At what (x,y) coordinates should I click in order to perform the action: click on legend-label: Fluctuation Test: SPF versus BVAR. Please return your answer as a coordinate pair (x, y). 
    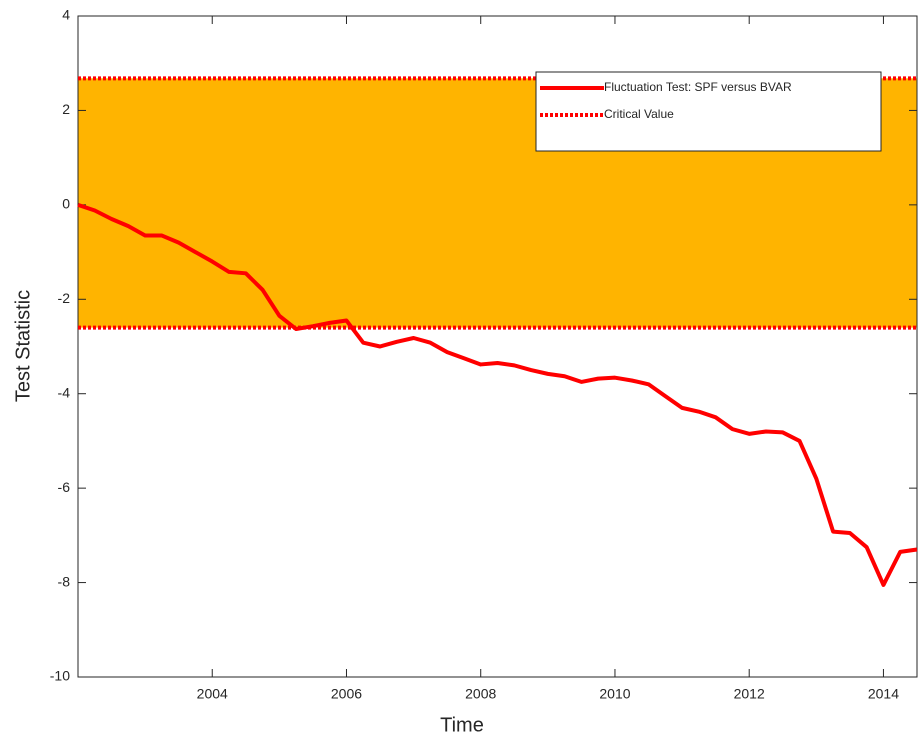
    Looking at the image, I should click on (698, 87).